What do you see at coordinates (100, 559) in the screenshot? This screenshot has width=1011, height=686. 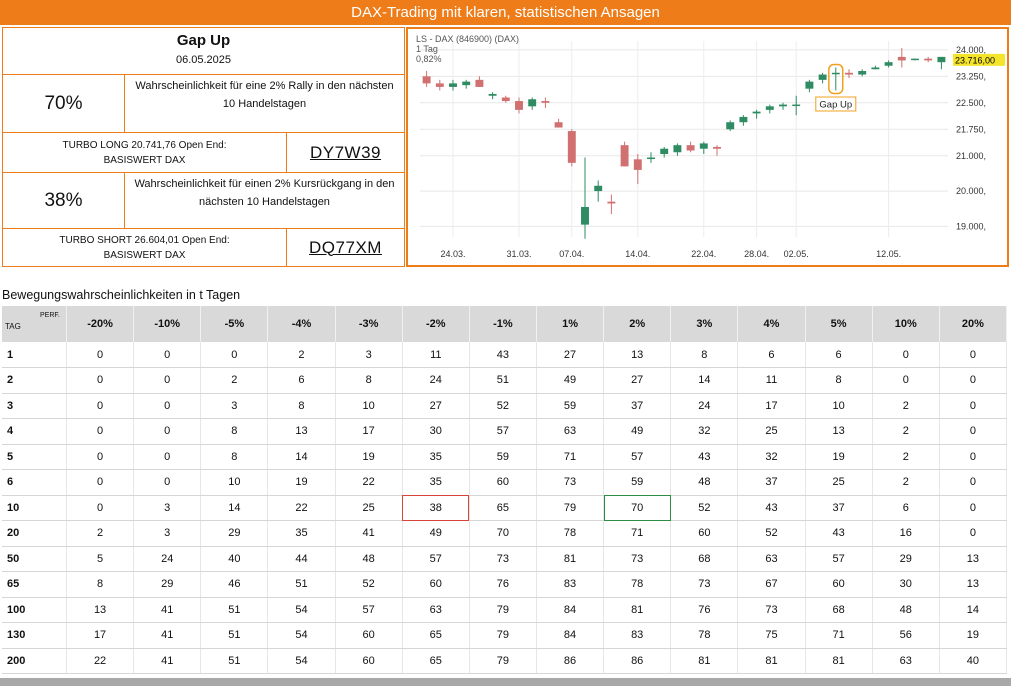 I see `table-cell: 5` at bounding box center [100, 559].